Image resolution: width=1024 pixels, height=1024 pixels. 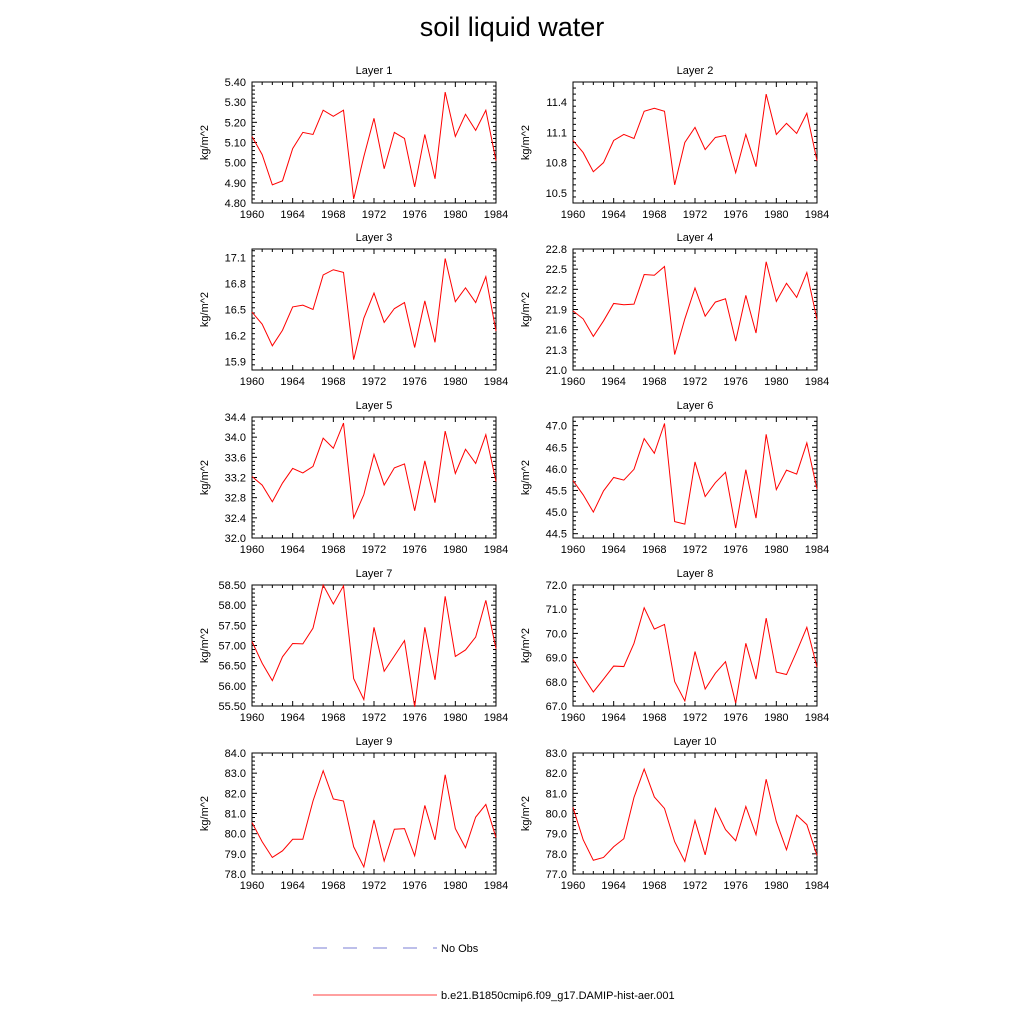 I want to click on y-tick-label: 5.00, so click(x=235, y=164).